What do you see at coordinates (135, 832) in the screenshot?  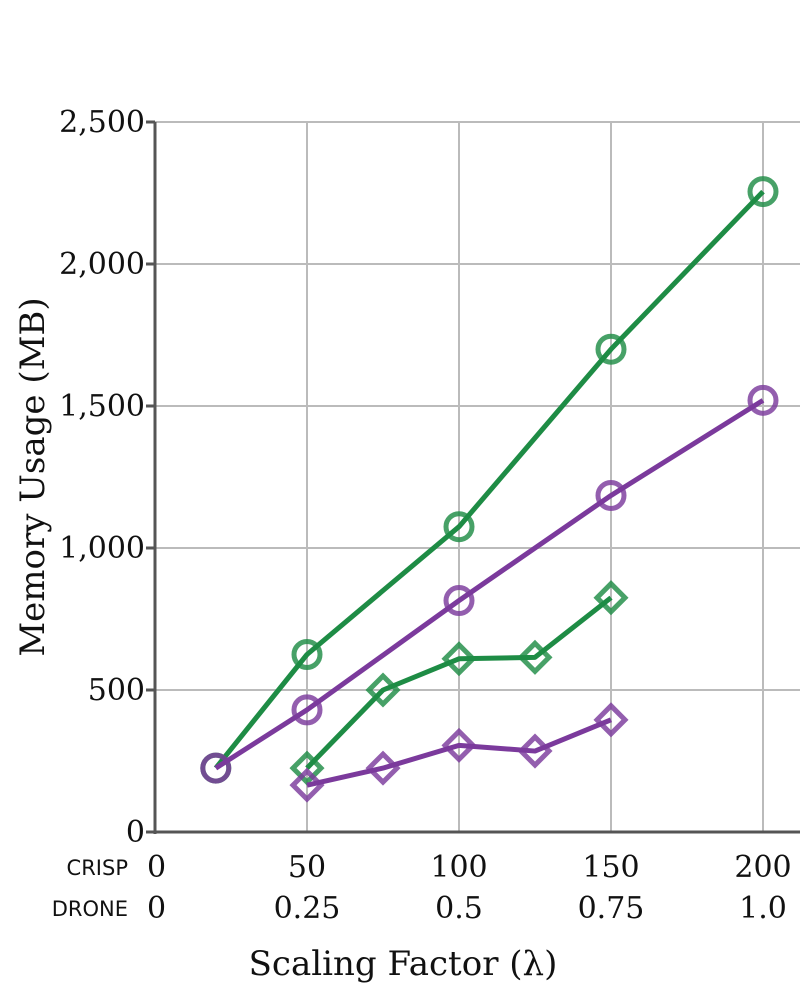 I see `y-tick-label: 0` at bounding box center [135, 832].